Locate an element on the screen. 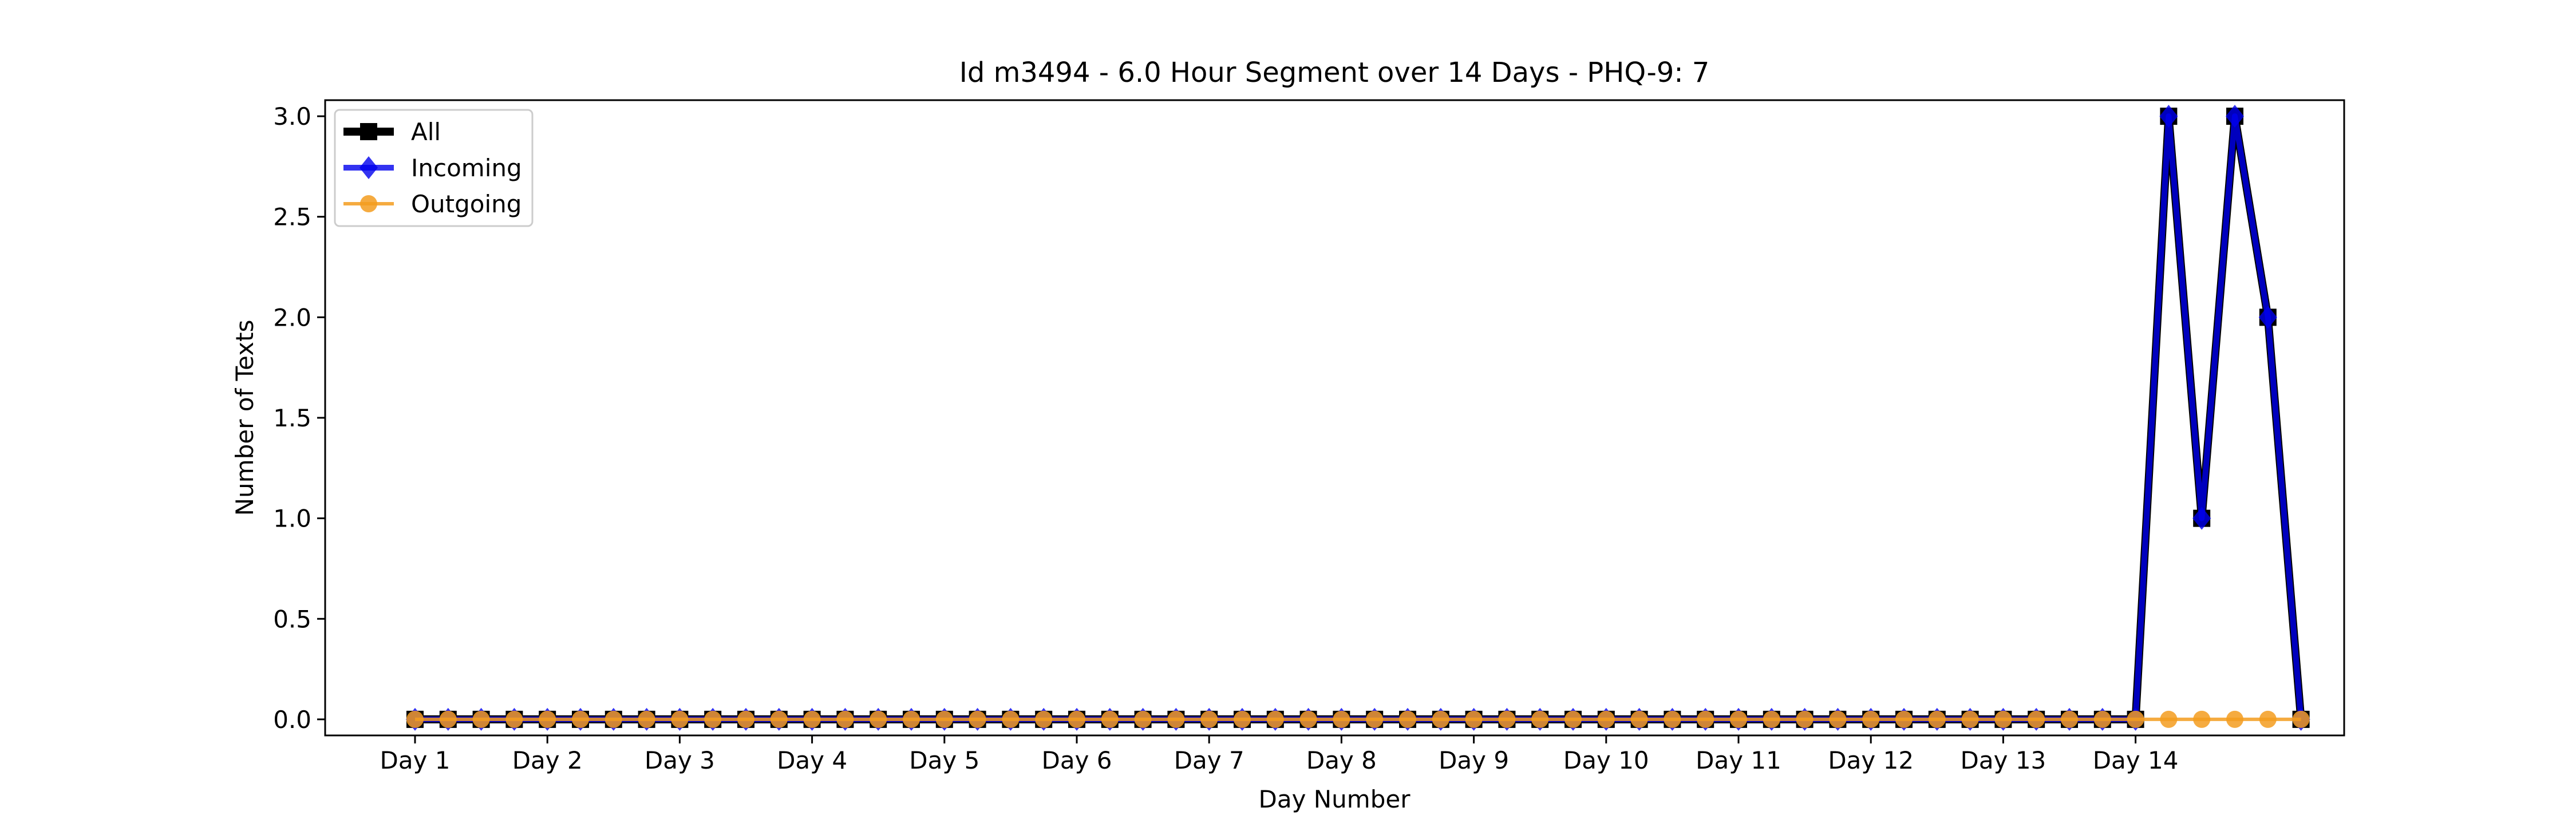  legend-marker-incoming is located at coordinates (368, 167).